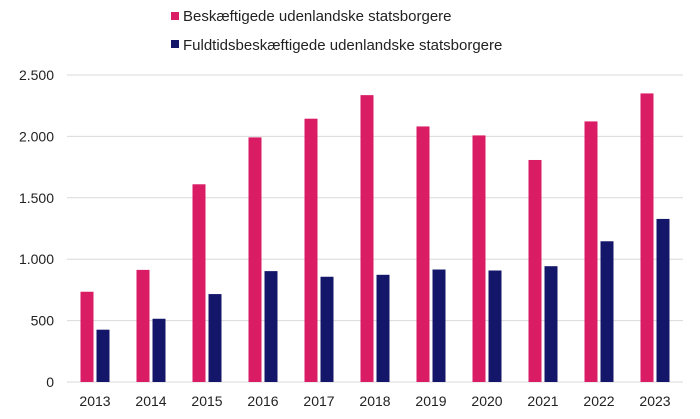 The image size is (700, 419). What do you see at coordinates (430, 401) in the screenshot?
I see `x-tick-label: 2019` at bounding box center [430, 401].